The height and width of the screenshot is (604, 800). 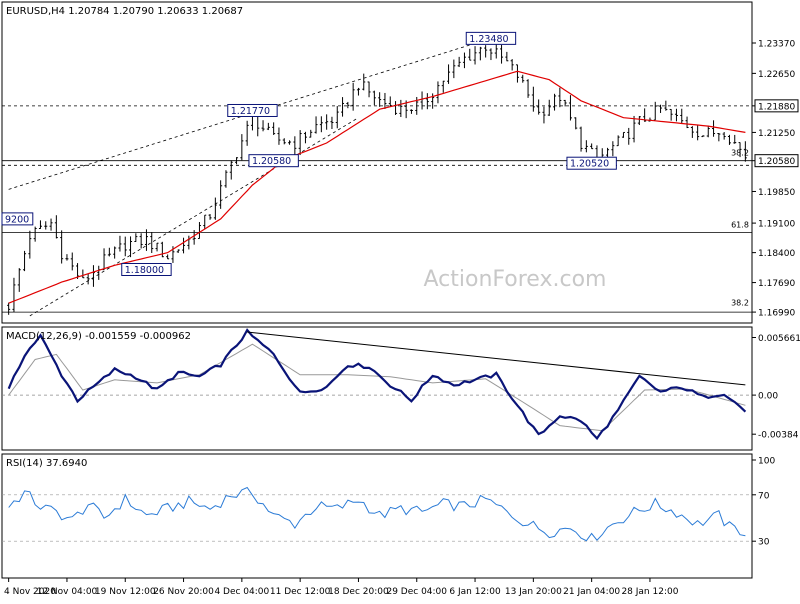 I want to click on price-tick-label-5: 1.19850, so click(x=776, y=193).